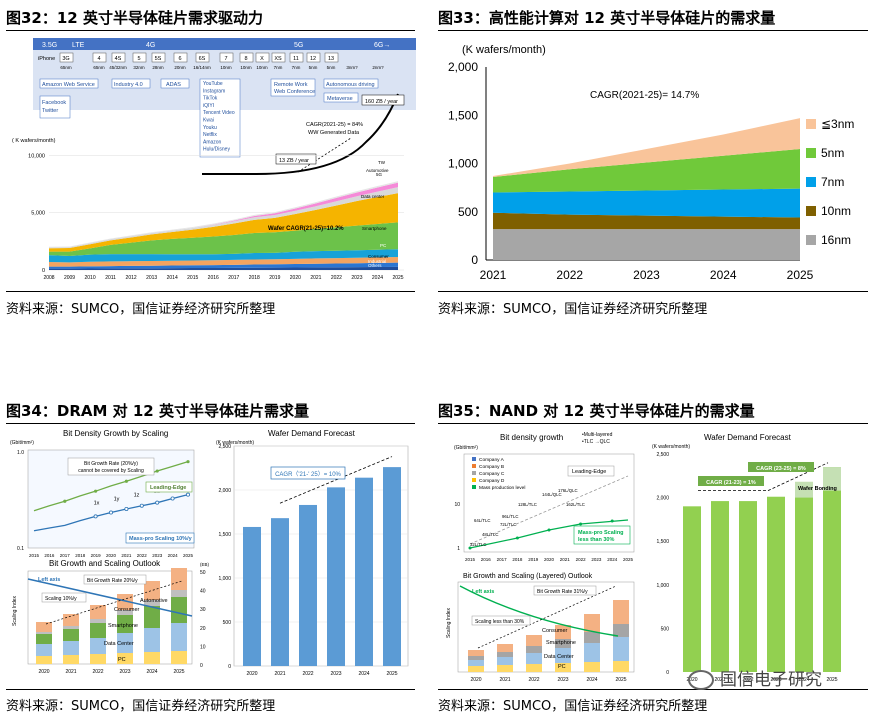 The width and height of the screenshot is (874, 717). What do you see at coordinates (201, 666) in the screenshot?
I see `yr-tick-label: 0` at bounding box center [201, 666].